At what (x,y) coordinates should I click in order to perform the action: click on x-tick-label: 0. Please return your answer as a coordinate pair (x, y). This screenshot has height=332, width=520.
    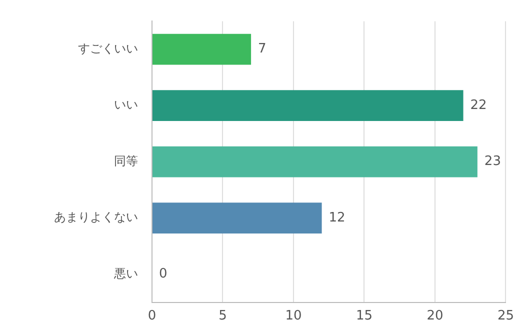
    Looking at the image, I should click on (152, 316).